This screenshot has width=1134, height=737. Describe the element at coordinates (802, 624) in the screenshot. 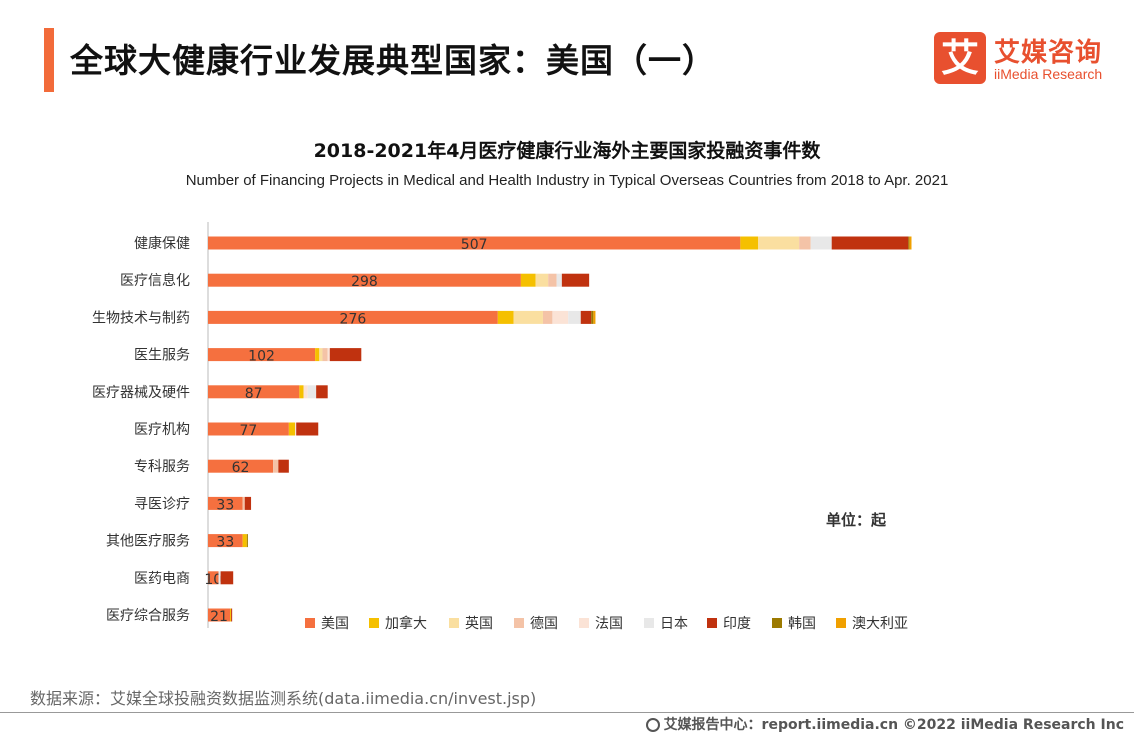

I see `legend-label: 韩国` at that location.